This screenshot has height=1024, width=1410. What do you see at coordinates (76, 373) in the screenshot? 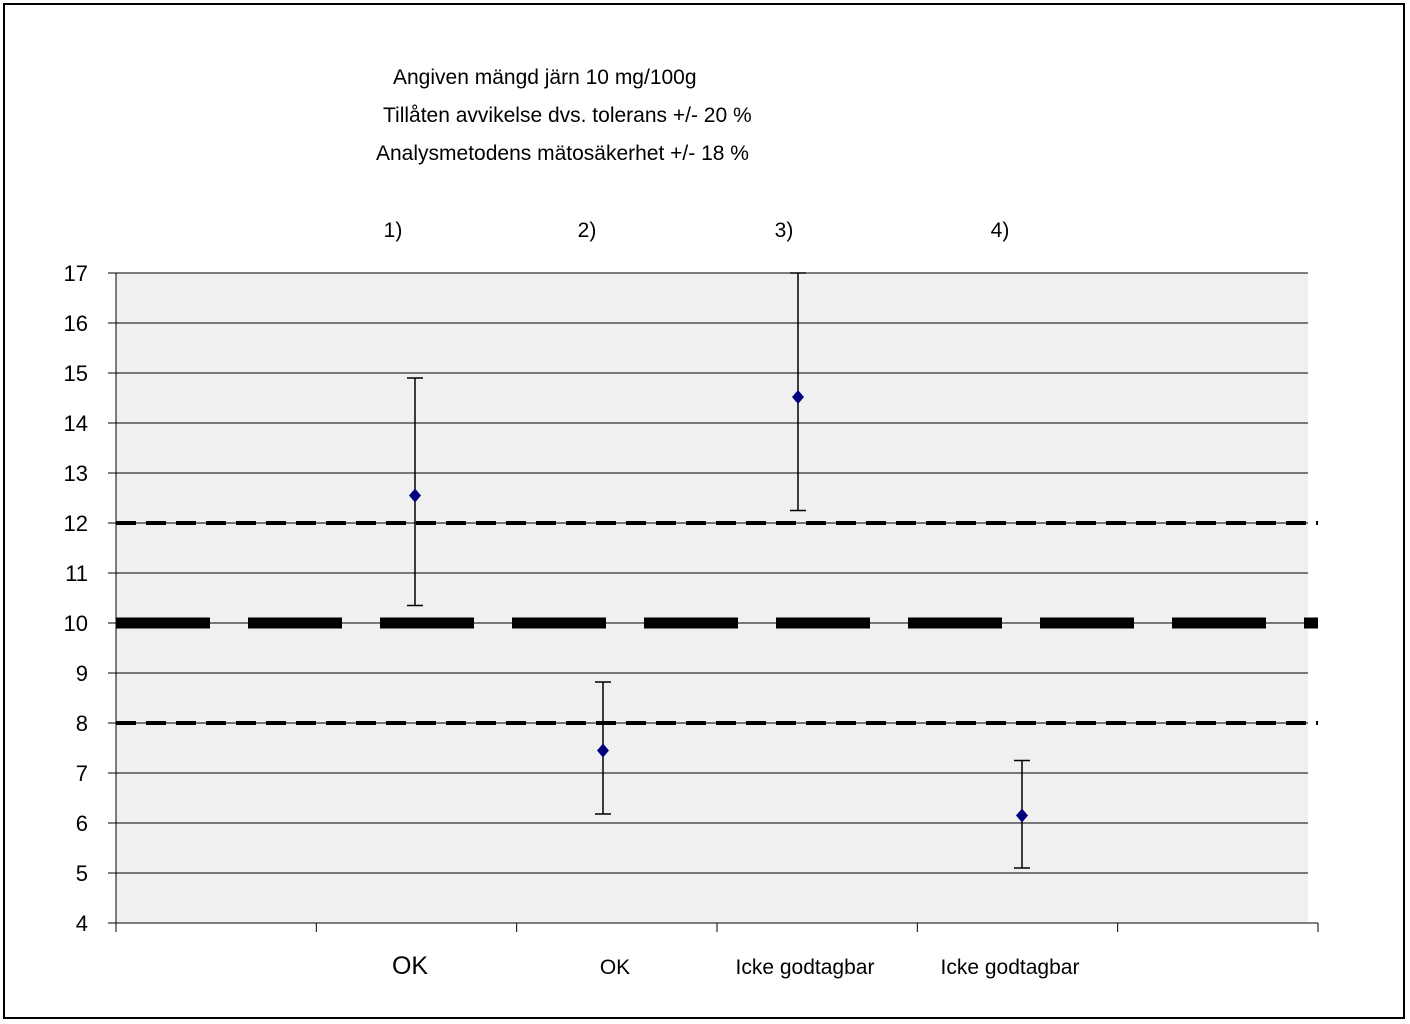
I see `y-tick-label-15: 15` at bounding box center [76, 373].